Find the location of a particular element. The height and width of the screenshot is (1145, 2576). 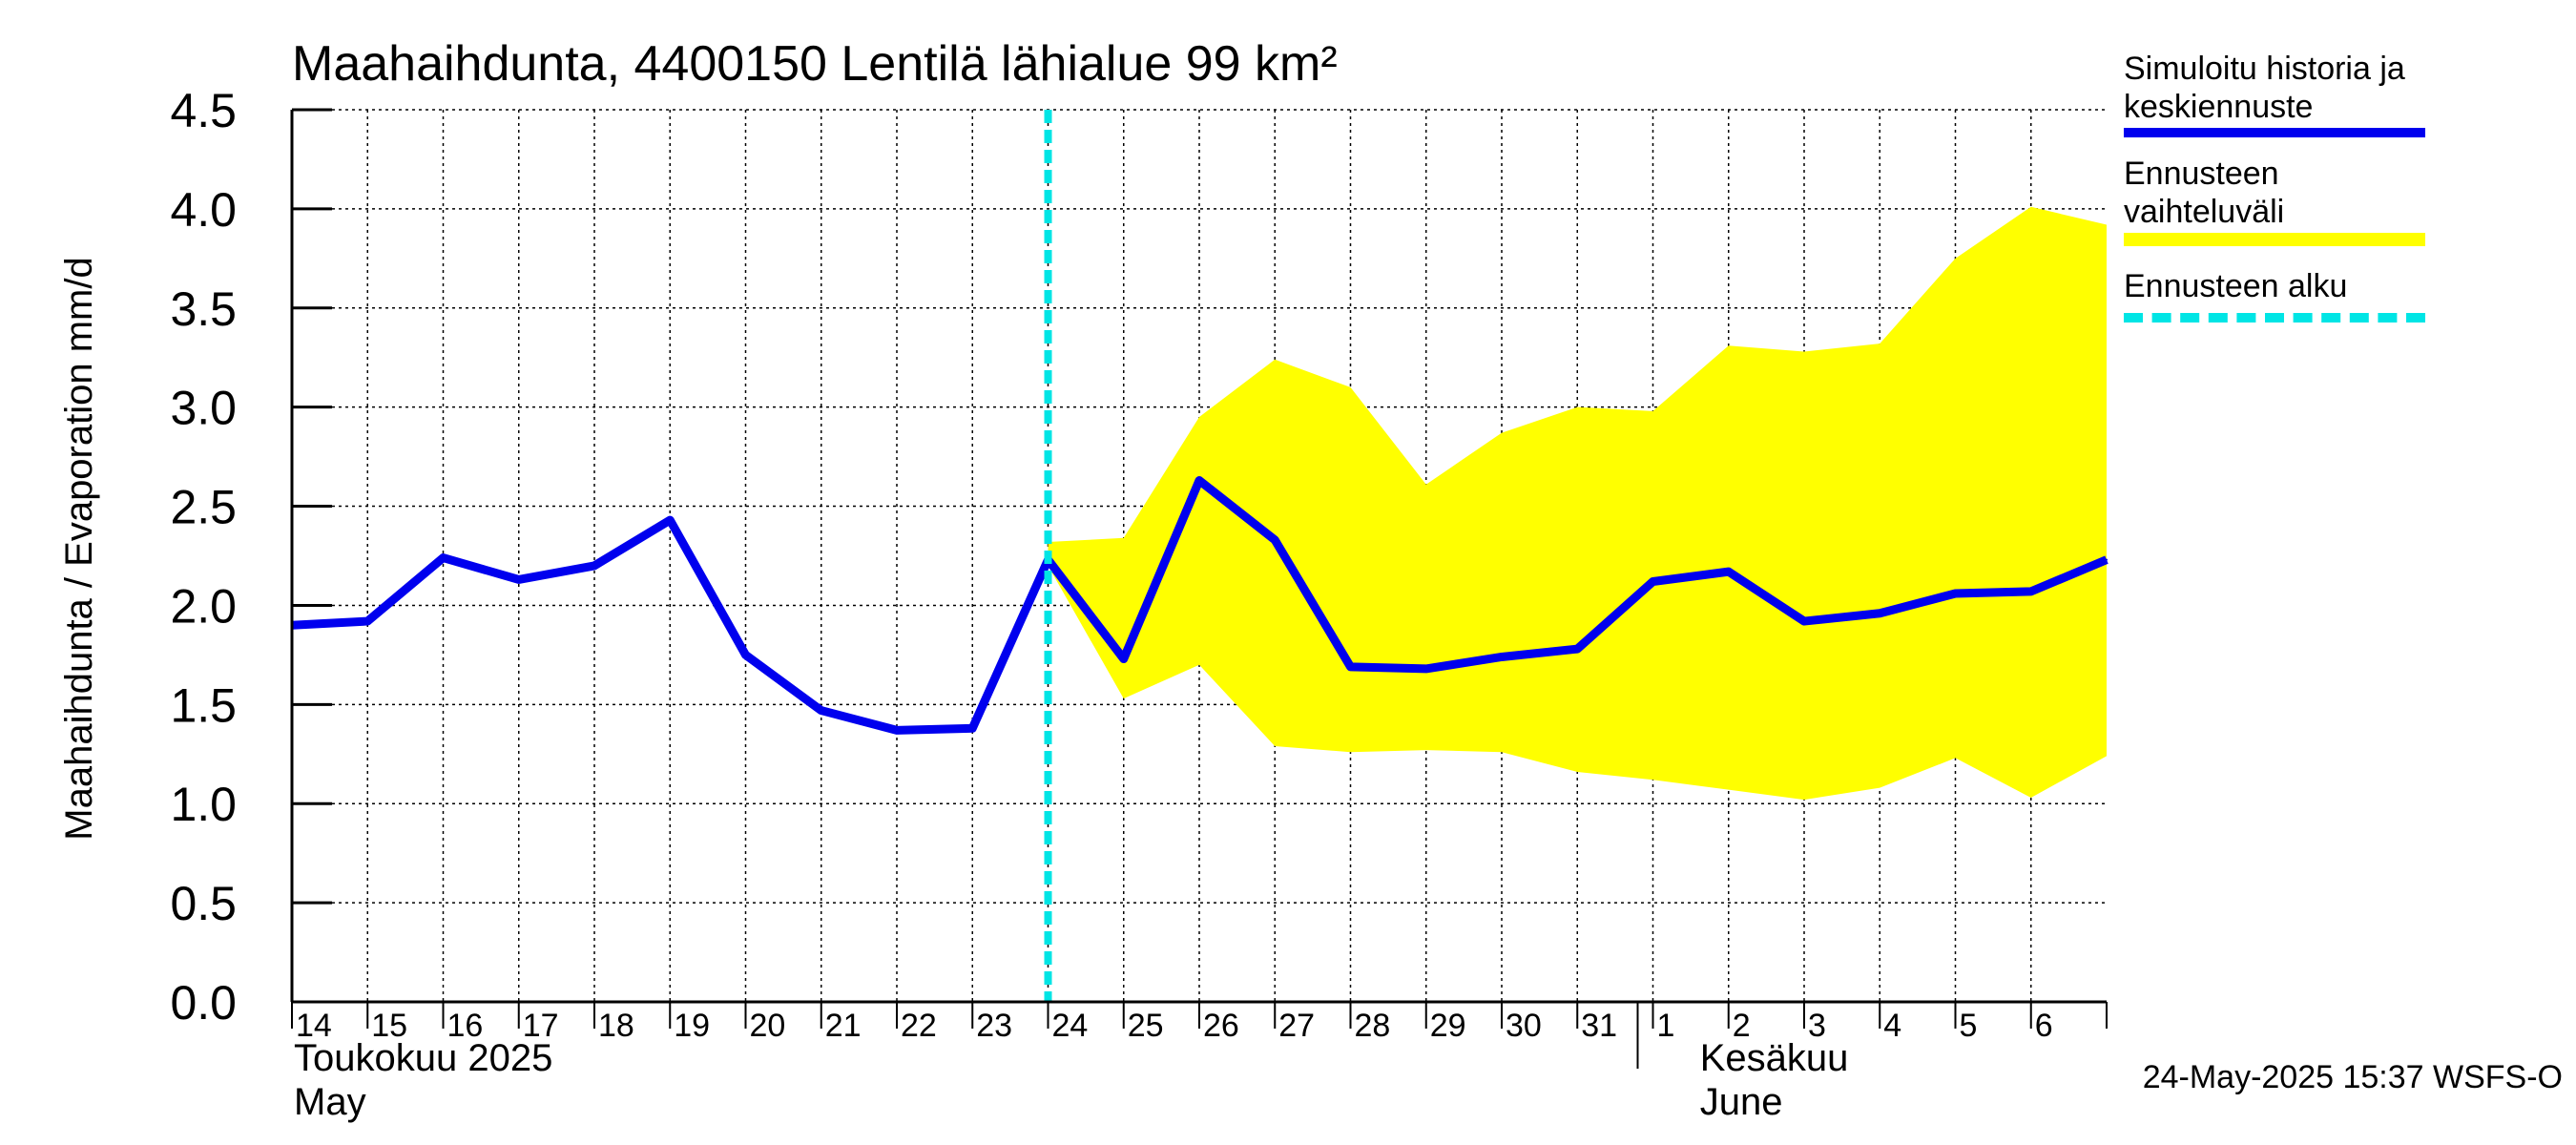

x-tick-label: 15 is located at coordinates (389, 1026).